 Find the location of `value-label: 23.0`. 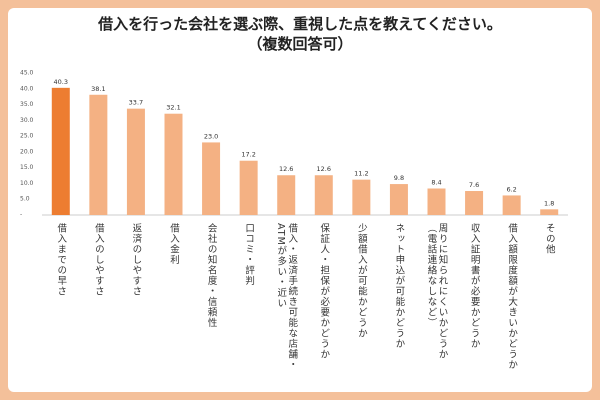

value-label: 23.0 is located at coordinates (211, 136).